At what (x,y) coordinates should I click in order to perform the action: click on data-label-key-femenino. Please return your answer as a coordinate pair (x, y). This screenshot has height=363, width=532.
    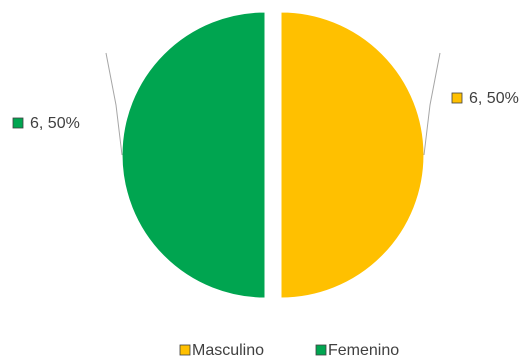
    Looking at the image, I should click on (18, 123).